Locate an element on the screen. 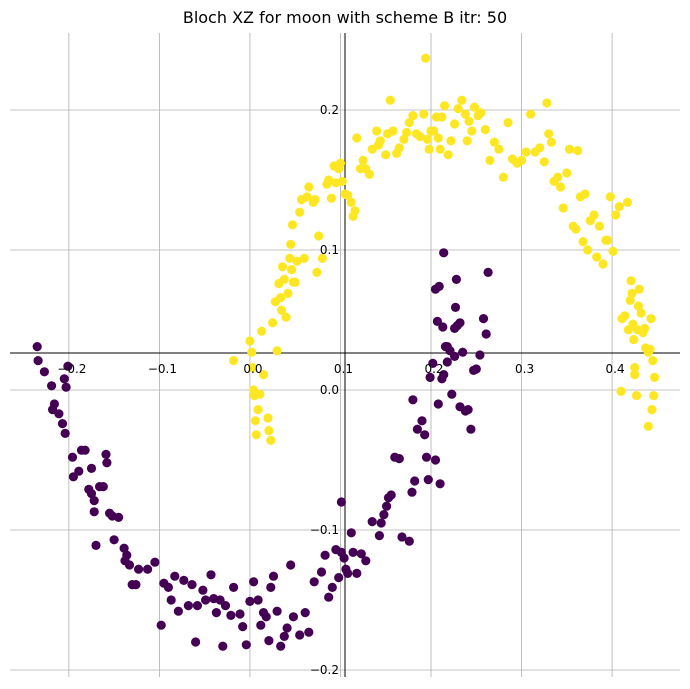  y-tick-label-0: −0.2 is located at coordinates (324, 670).